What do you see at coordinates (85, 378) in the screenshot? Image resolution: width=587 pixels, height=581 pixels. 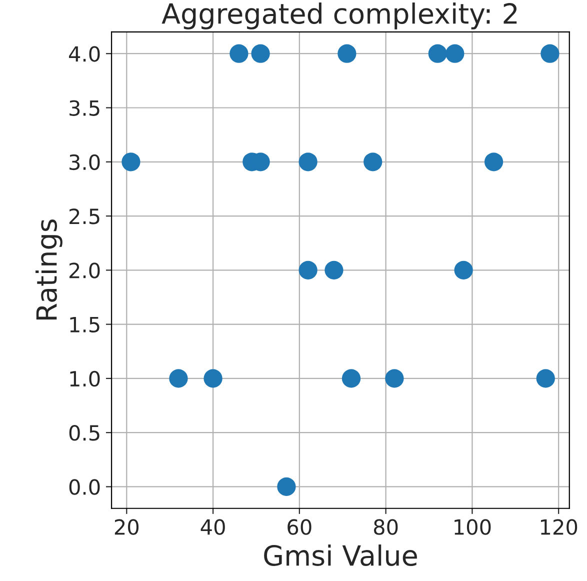 I see `y-tick-label: 1.0` at bounding box center [85, 378].